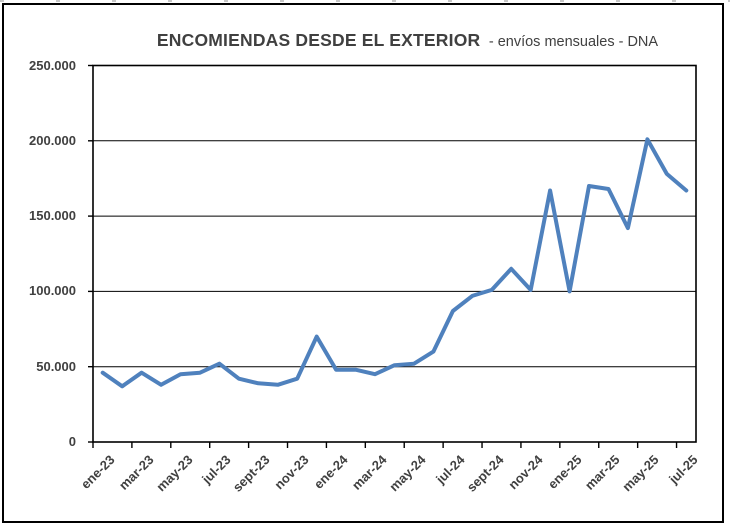 Image resolution: width=730 pixels, height=527 pixels. Describe the element at coordinates (52, 291) in the screenshot. I see `y-axis-label: 100.000` at that location.